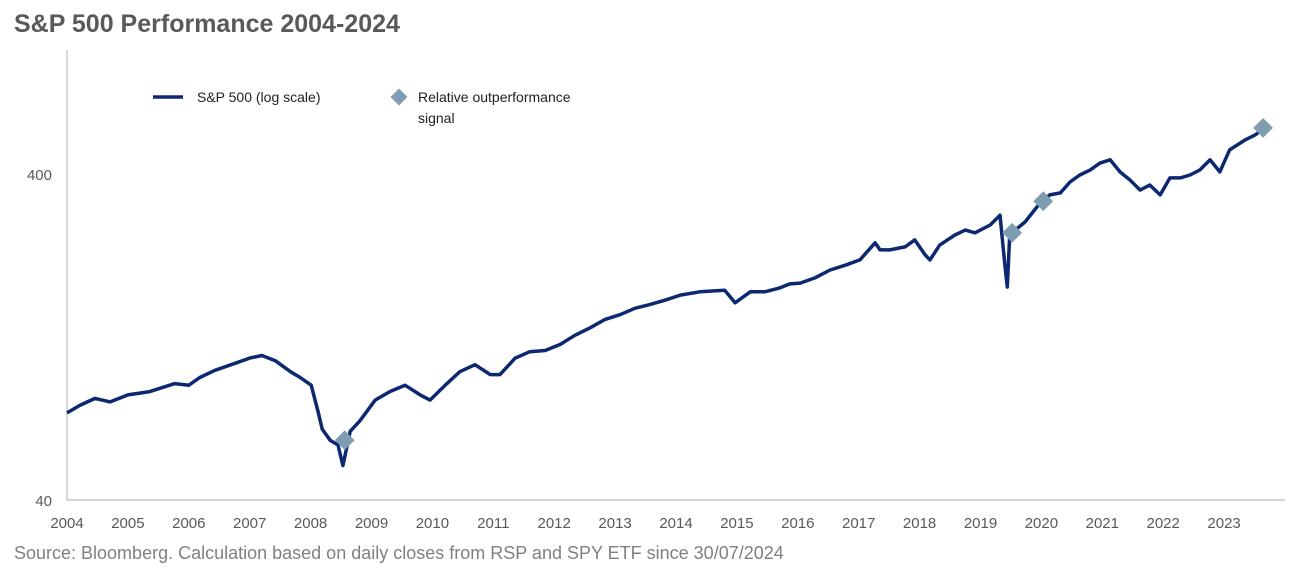 Image resolution: width=1292 pixels, height=571 pixels. Describe the element at coordinates (399, 97) in the screenshot. I see `legend-diamond-swatch` at that location.